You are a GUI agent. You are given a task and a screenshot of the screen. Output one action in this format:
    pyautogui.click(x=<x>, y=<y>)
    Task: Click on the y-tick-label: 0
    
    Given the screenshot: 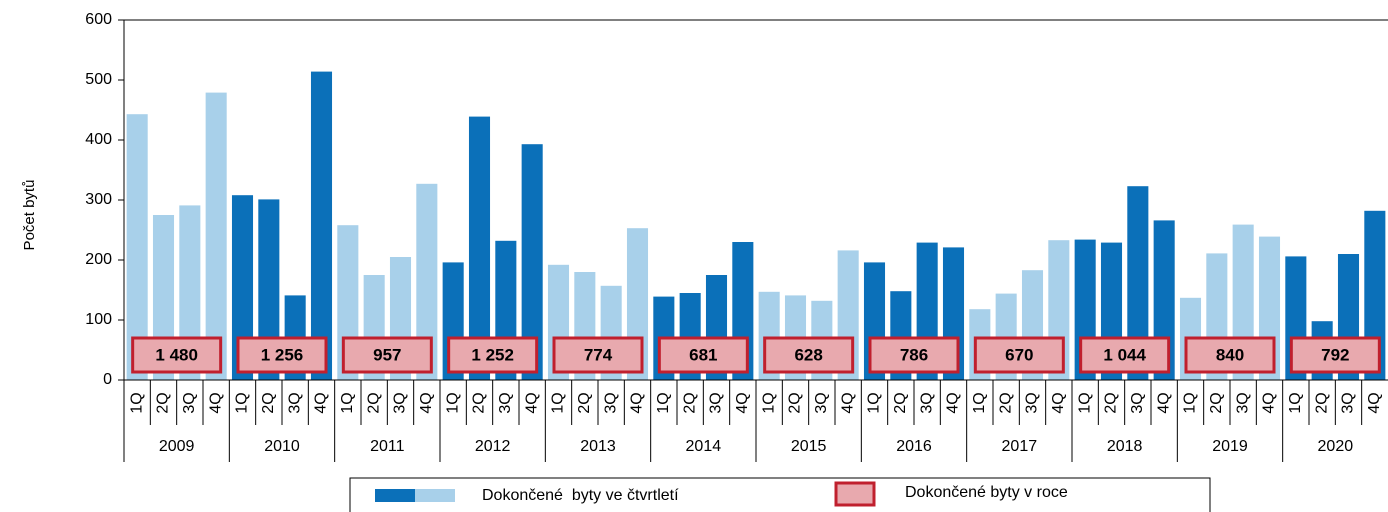 What is the action you would take?
    pyautogui.click(x=107, y=379)
    